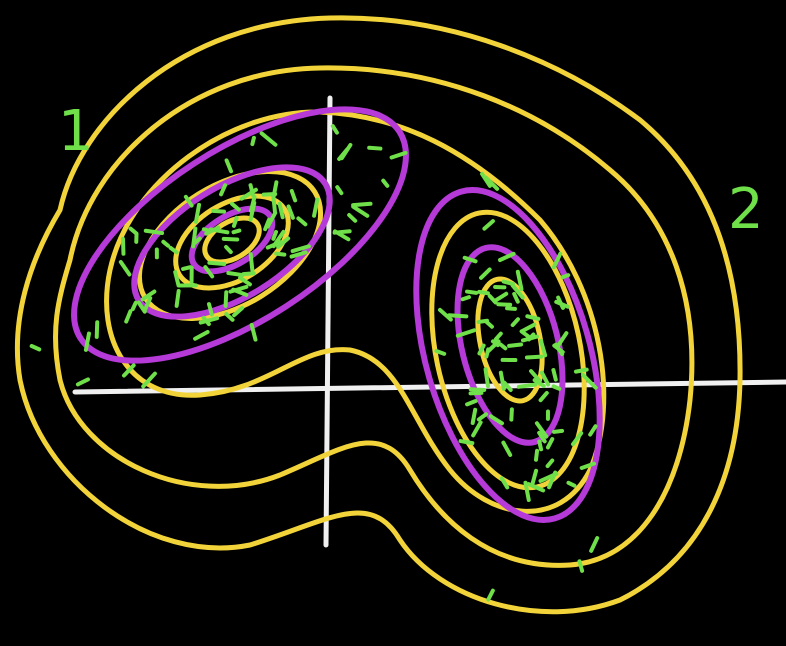  I want to click on contour-c2-b, so click(510, 340).